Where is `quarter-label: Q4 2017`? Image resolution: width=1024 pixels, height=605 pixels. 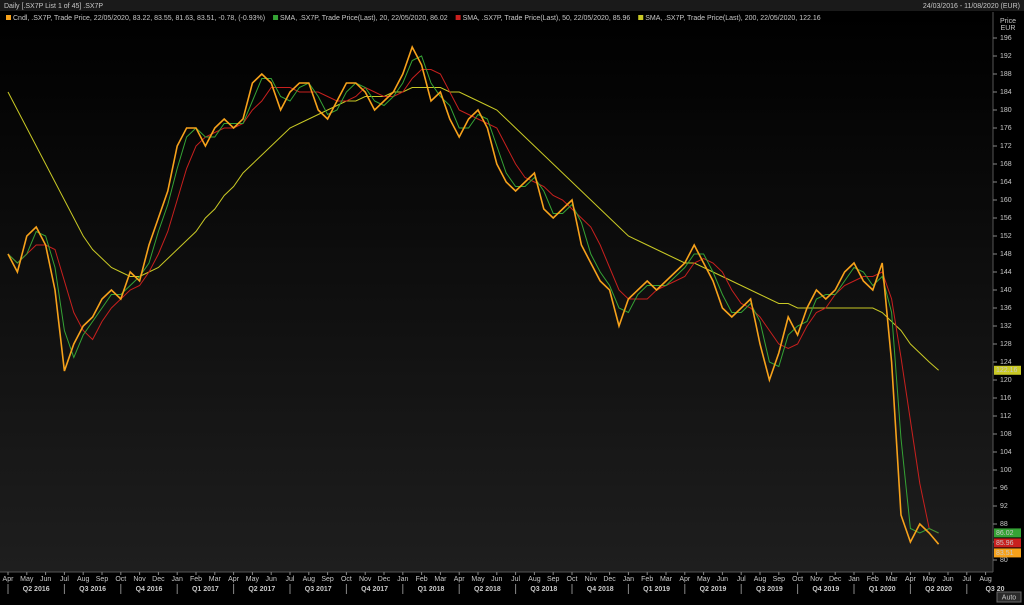
quarter-label: Q4 2017 is located at coordinates (374, 589).